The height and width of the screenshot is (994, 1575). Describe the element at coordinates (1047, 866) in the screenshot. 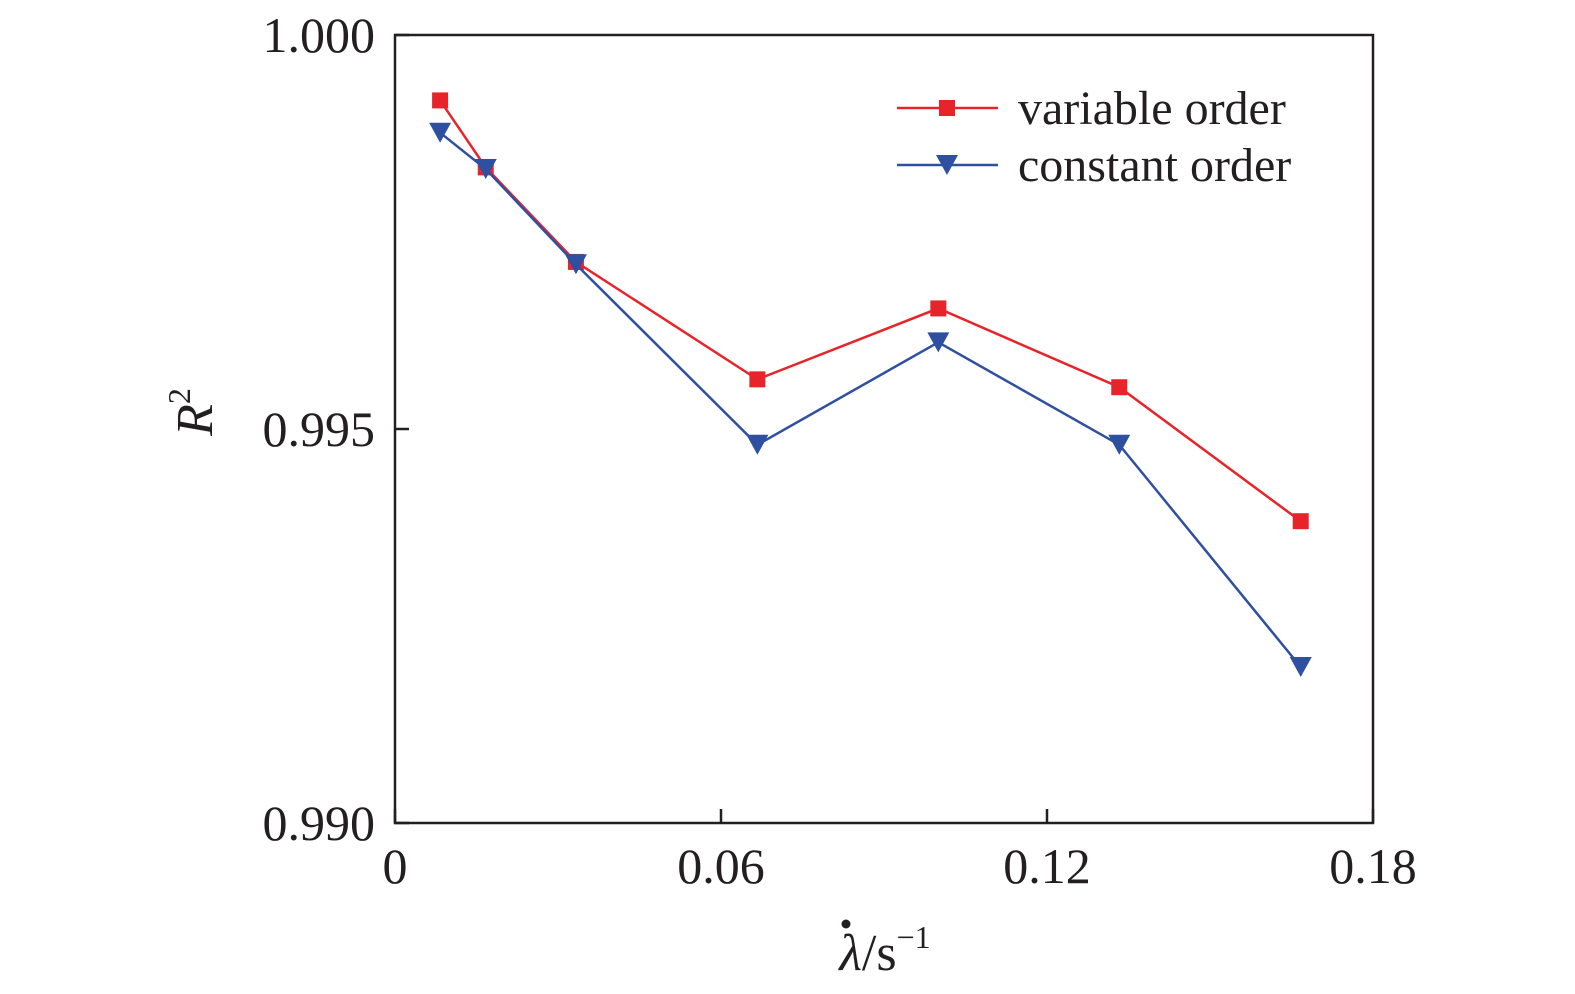

I see `x-tick-label: 0.12` at that location.